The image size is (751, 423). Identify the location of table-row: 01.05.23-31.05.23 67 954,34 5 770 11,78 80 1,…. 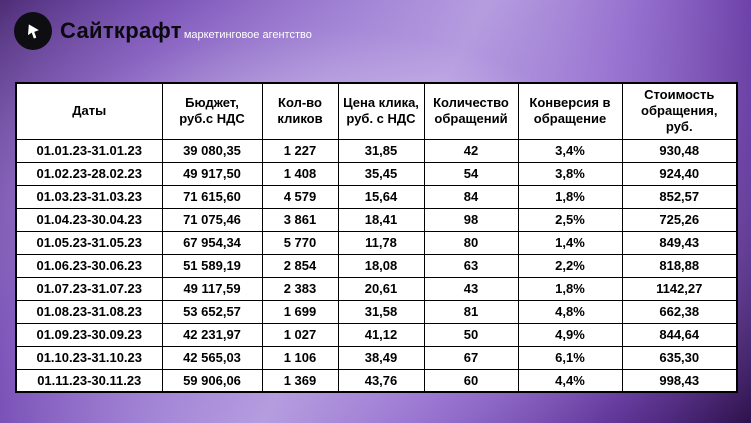
(376, 242).